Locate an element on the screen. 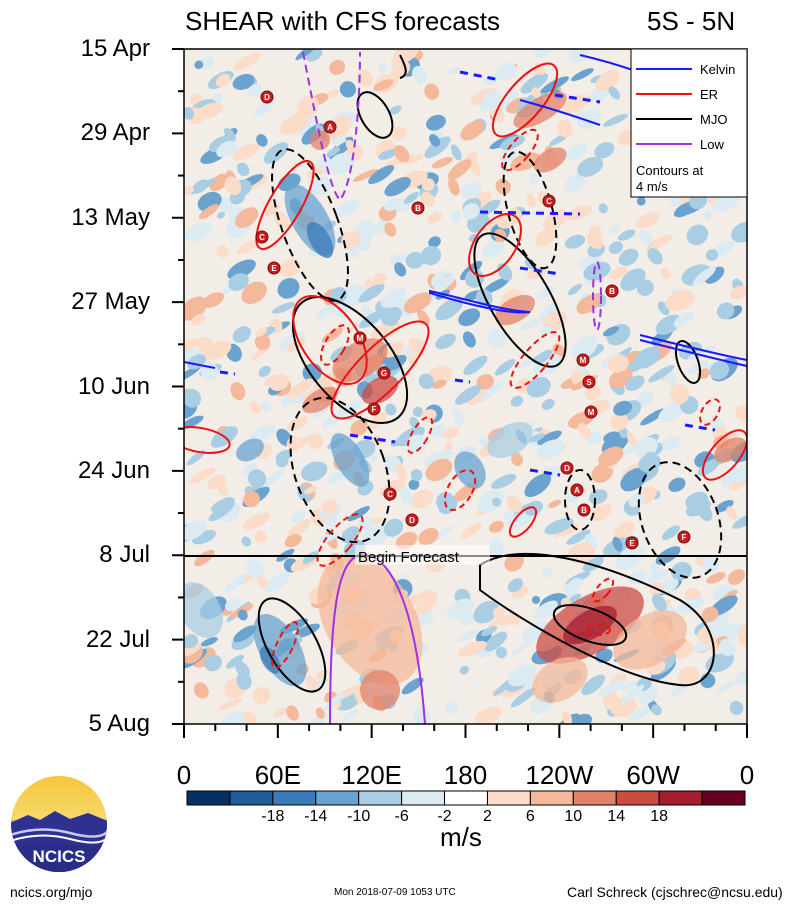  storm-label: E is located at coordinates (274, 268).